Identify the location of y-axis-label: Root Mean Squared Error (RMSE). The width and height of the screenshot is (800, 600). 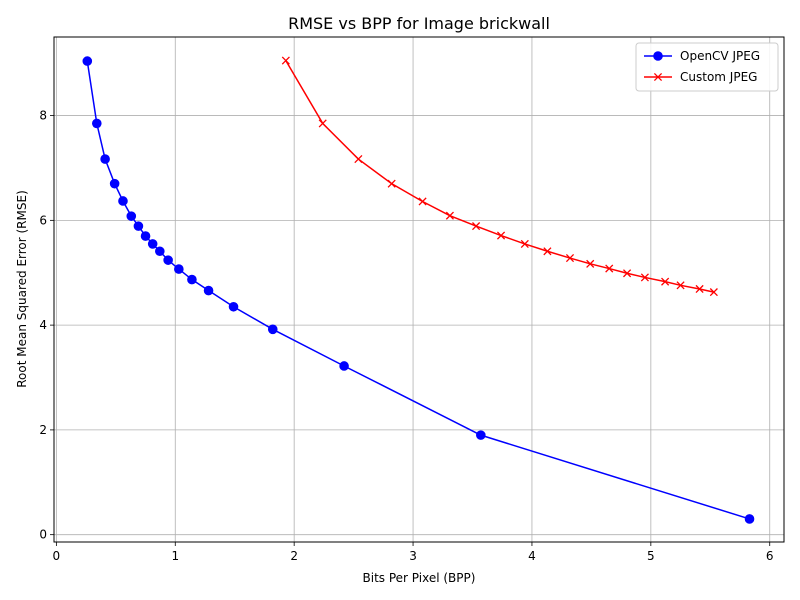
(22, 289).